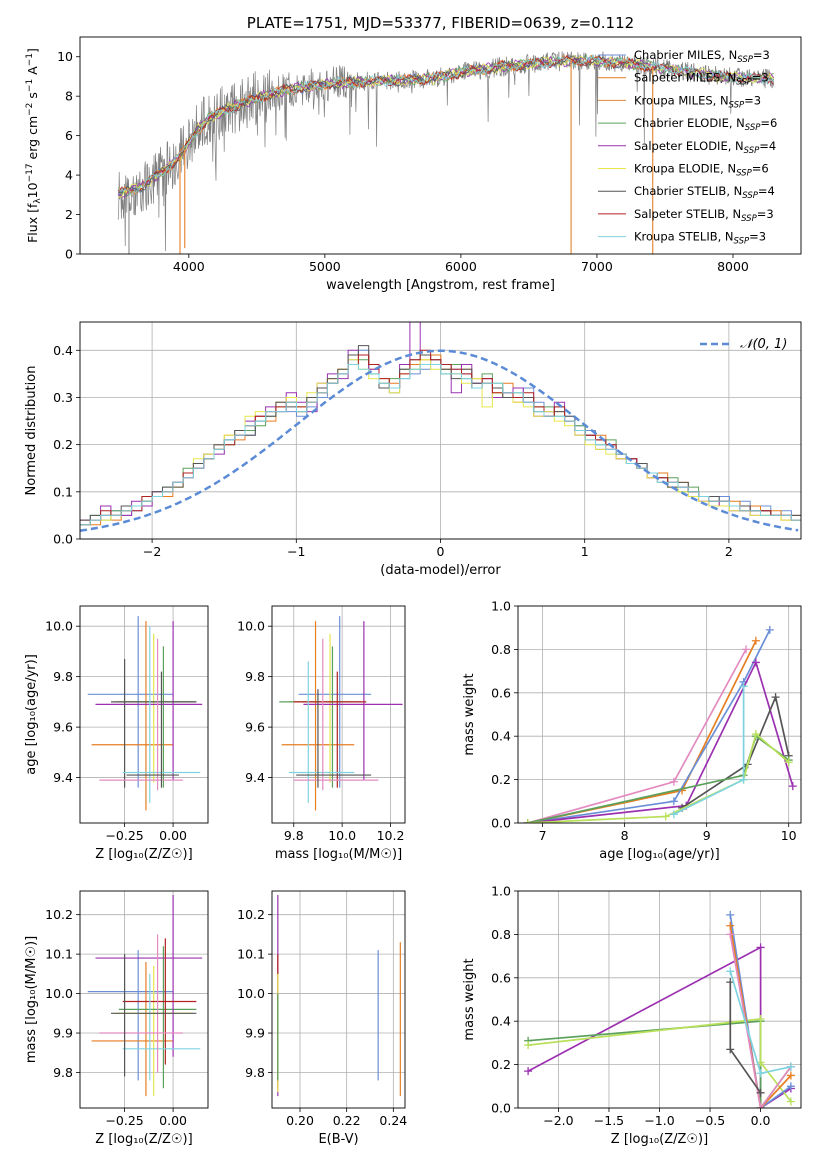 This screenshot has width=819, height=1170. Describe the element at coordinates (63, 727) in the screenshot. I see `age_vs_z-ytick-label: 9.6` at that location.